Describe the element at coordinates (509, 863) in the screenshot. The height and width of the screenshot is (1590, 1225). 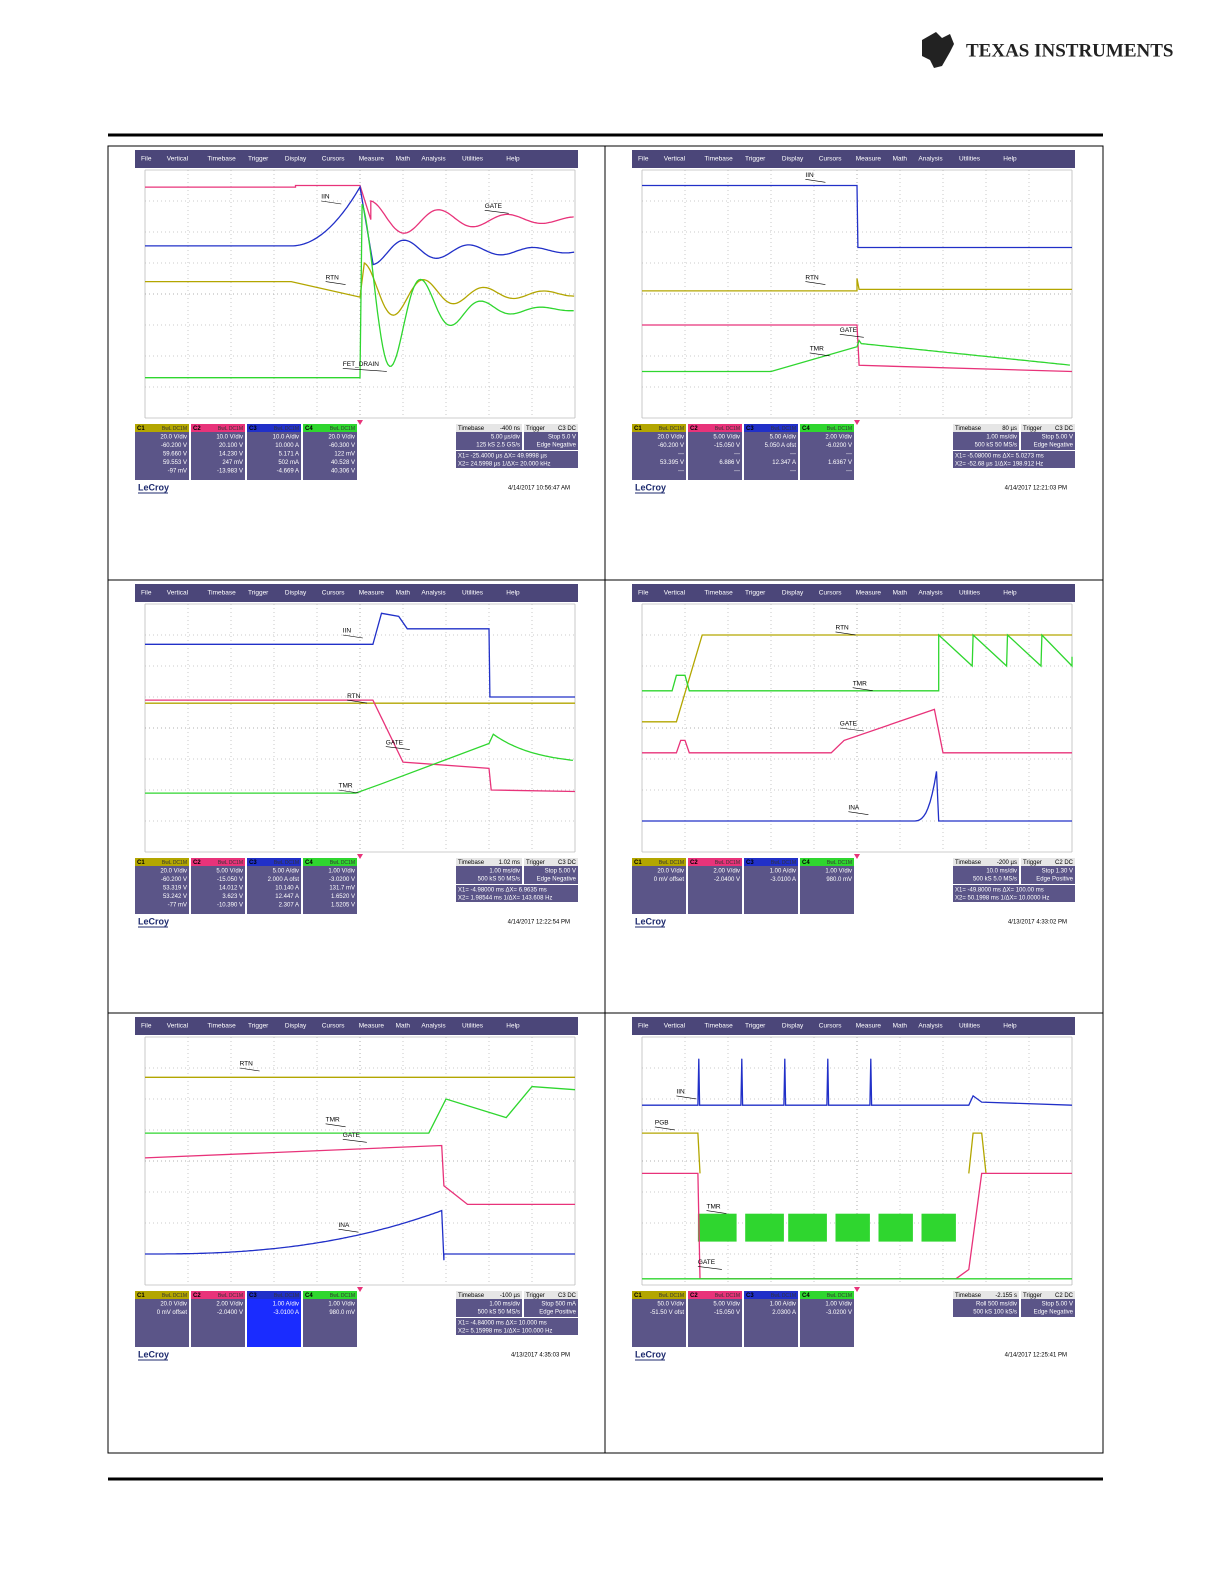
I see `timebase-value: 1.02 ms` at that location.